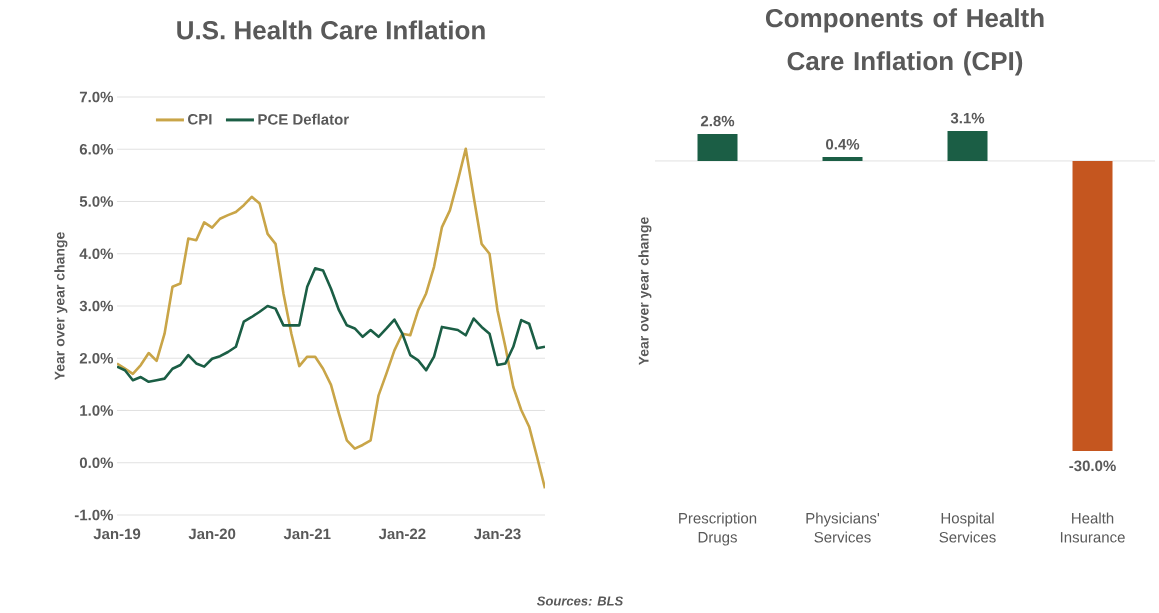  What do you see at coordinates (331, 30) in the screenshot?
I see `chart-title: U.S. Health Care Inflation` at bounding box center [331, 30].